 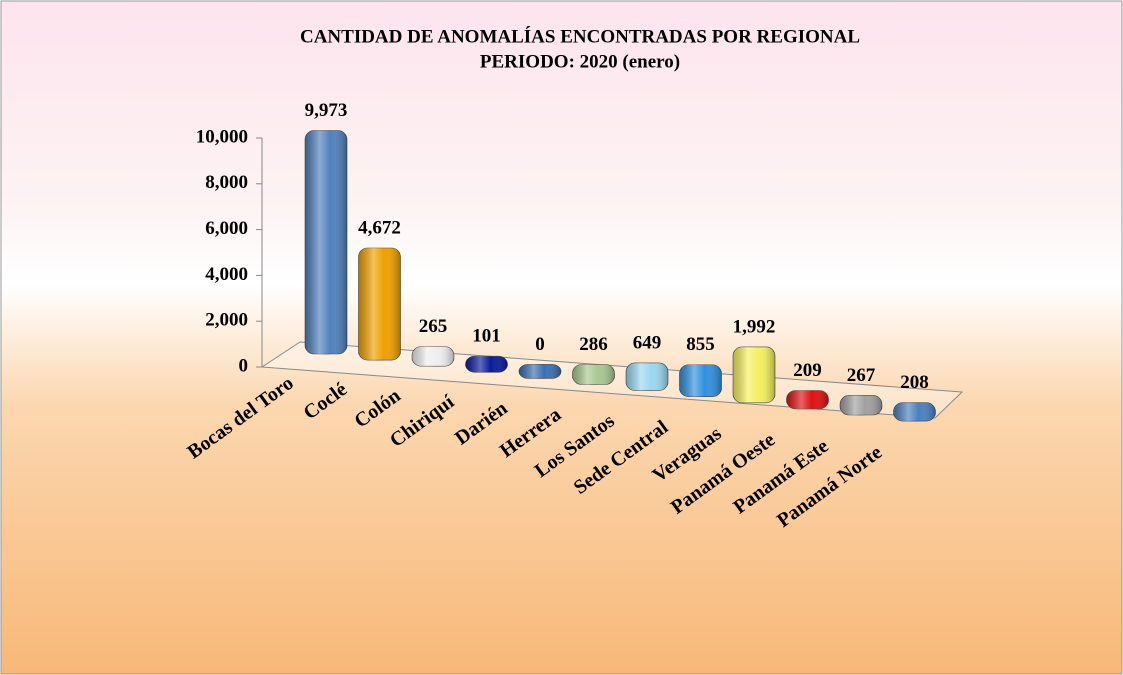 What do you see at coordinates (226, 228) in the screenshot?
I see `y-tick-label: 6,000` at bounding box center [226, 228].